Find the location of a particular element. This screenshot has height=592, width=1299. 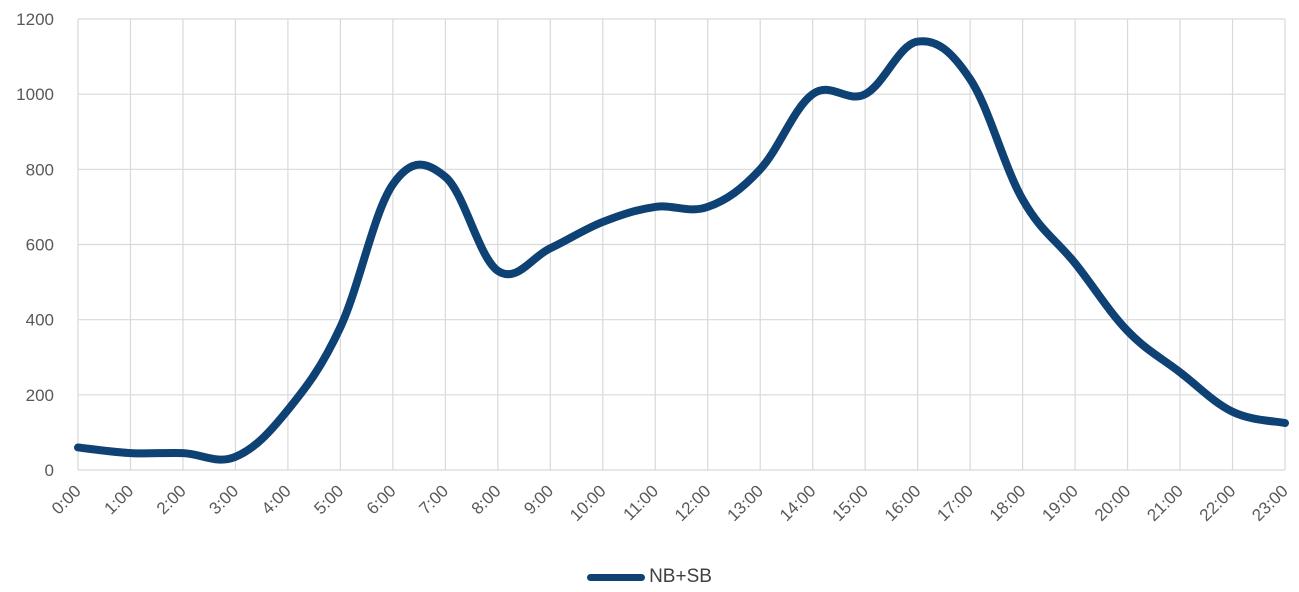

x-tick-label: 19:00 is located at coordinates (1060, 503).